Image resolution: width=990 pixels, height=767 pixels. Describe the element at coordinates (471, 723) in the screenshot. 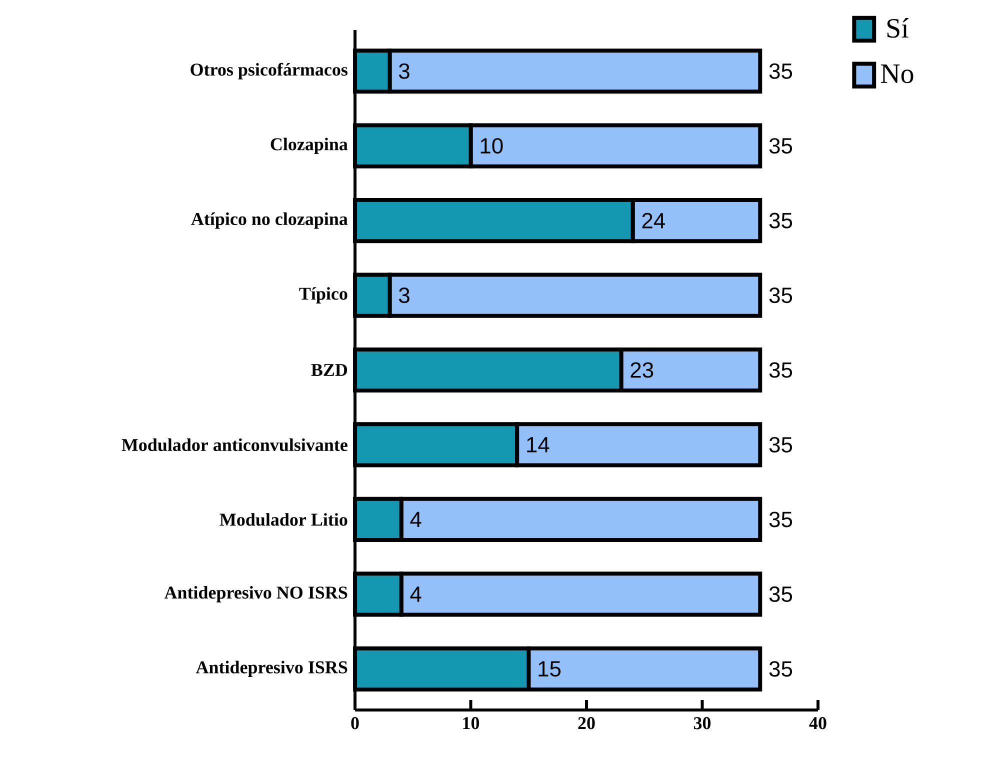

I see `x-tick-label: 10` at that location.